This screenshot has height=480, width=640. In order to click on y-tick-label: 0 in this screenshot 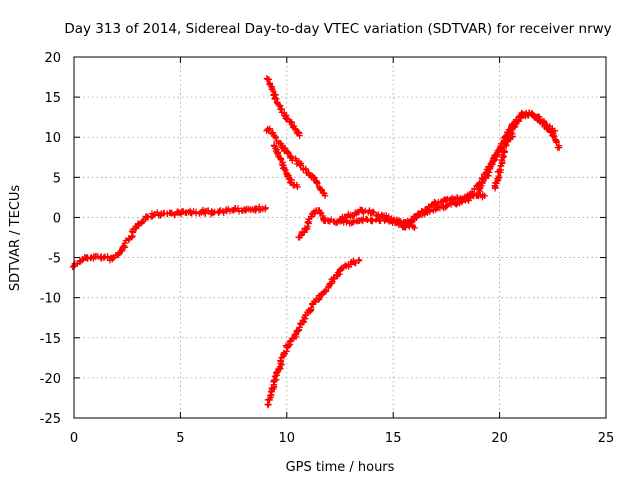, I will do `click(57, 218)`.